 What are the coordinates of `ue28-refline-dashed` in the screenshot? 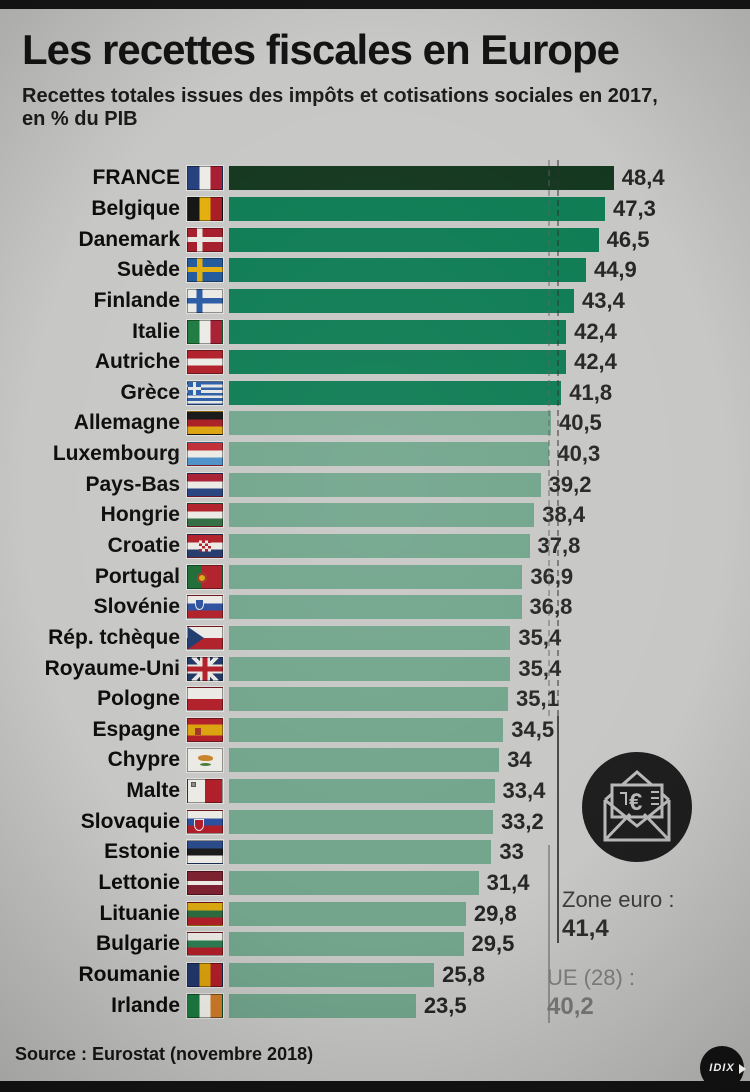 It's located at (548, 438).